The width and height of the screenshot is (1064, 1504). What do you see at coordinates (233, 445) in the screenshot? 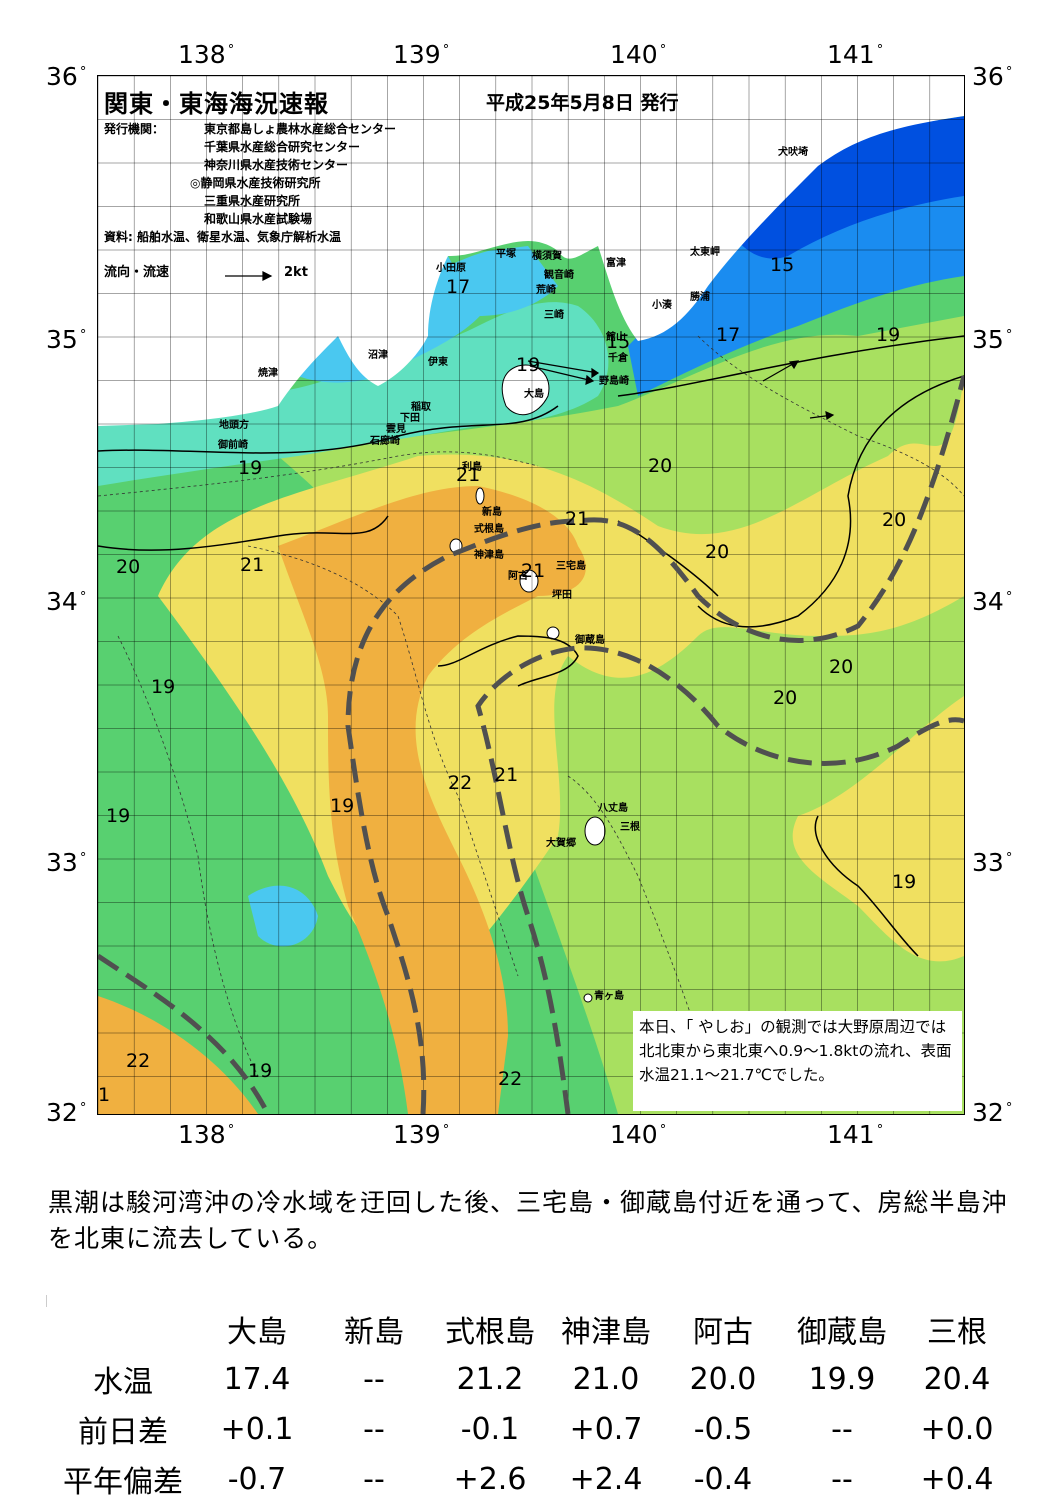
I see `place-label: 御前崎` at bounding box center [233, 445].